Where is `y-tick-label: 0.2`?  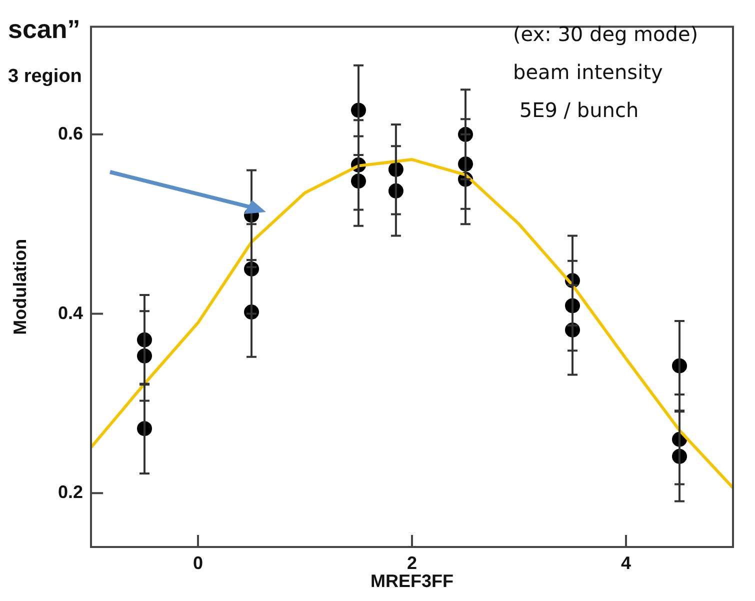 y-tick-label: 0.2 is located at coordinates (70, 492).